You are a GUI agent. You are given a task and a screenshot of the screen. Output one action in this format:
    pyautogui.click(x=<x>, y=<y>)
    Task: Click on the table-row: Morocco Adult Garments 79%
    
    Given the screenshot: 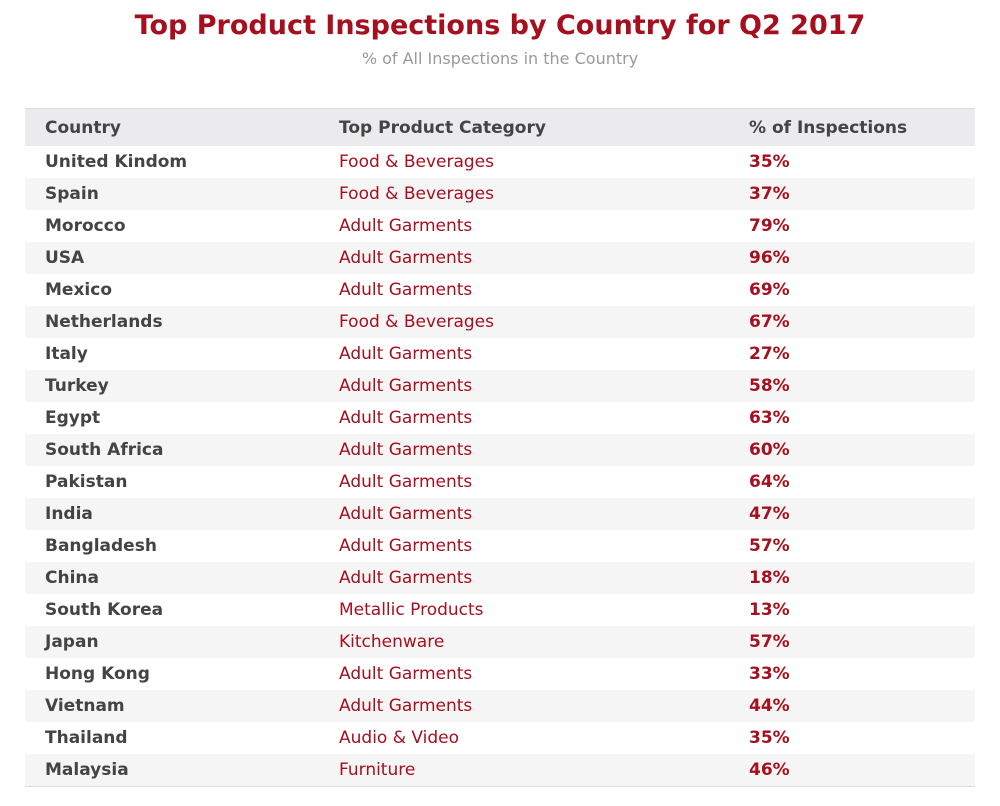 What is the action you would take?
    pyautogui.click(x=500, y=226)
    